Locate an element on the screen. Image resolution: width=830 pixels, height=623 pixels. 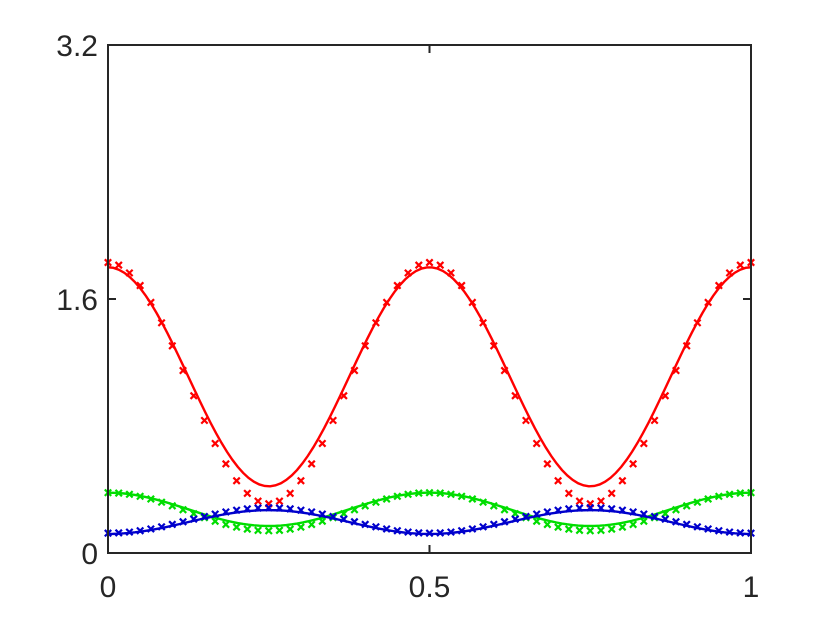
y-tick-label: 0 is located at coordinates (89, 554).